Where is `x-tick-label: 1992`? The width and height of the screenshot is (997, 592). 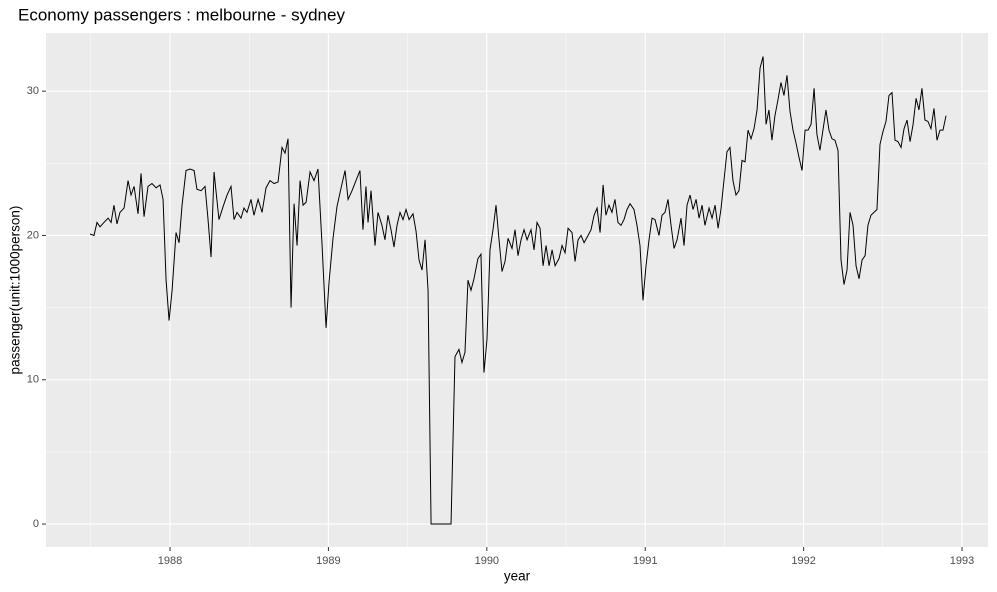 x-tick-label: 1992 is located at coordinates (803, 561).